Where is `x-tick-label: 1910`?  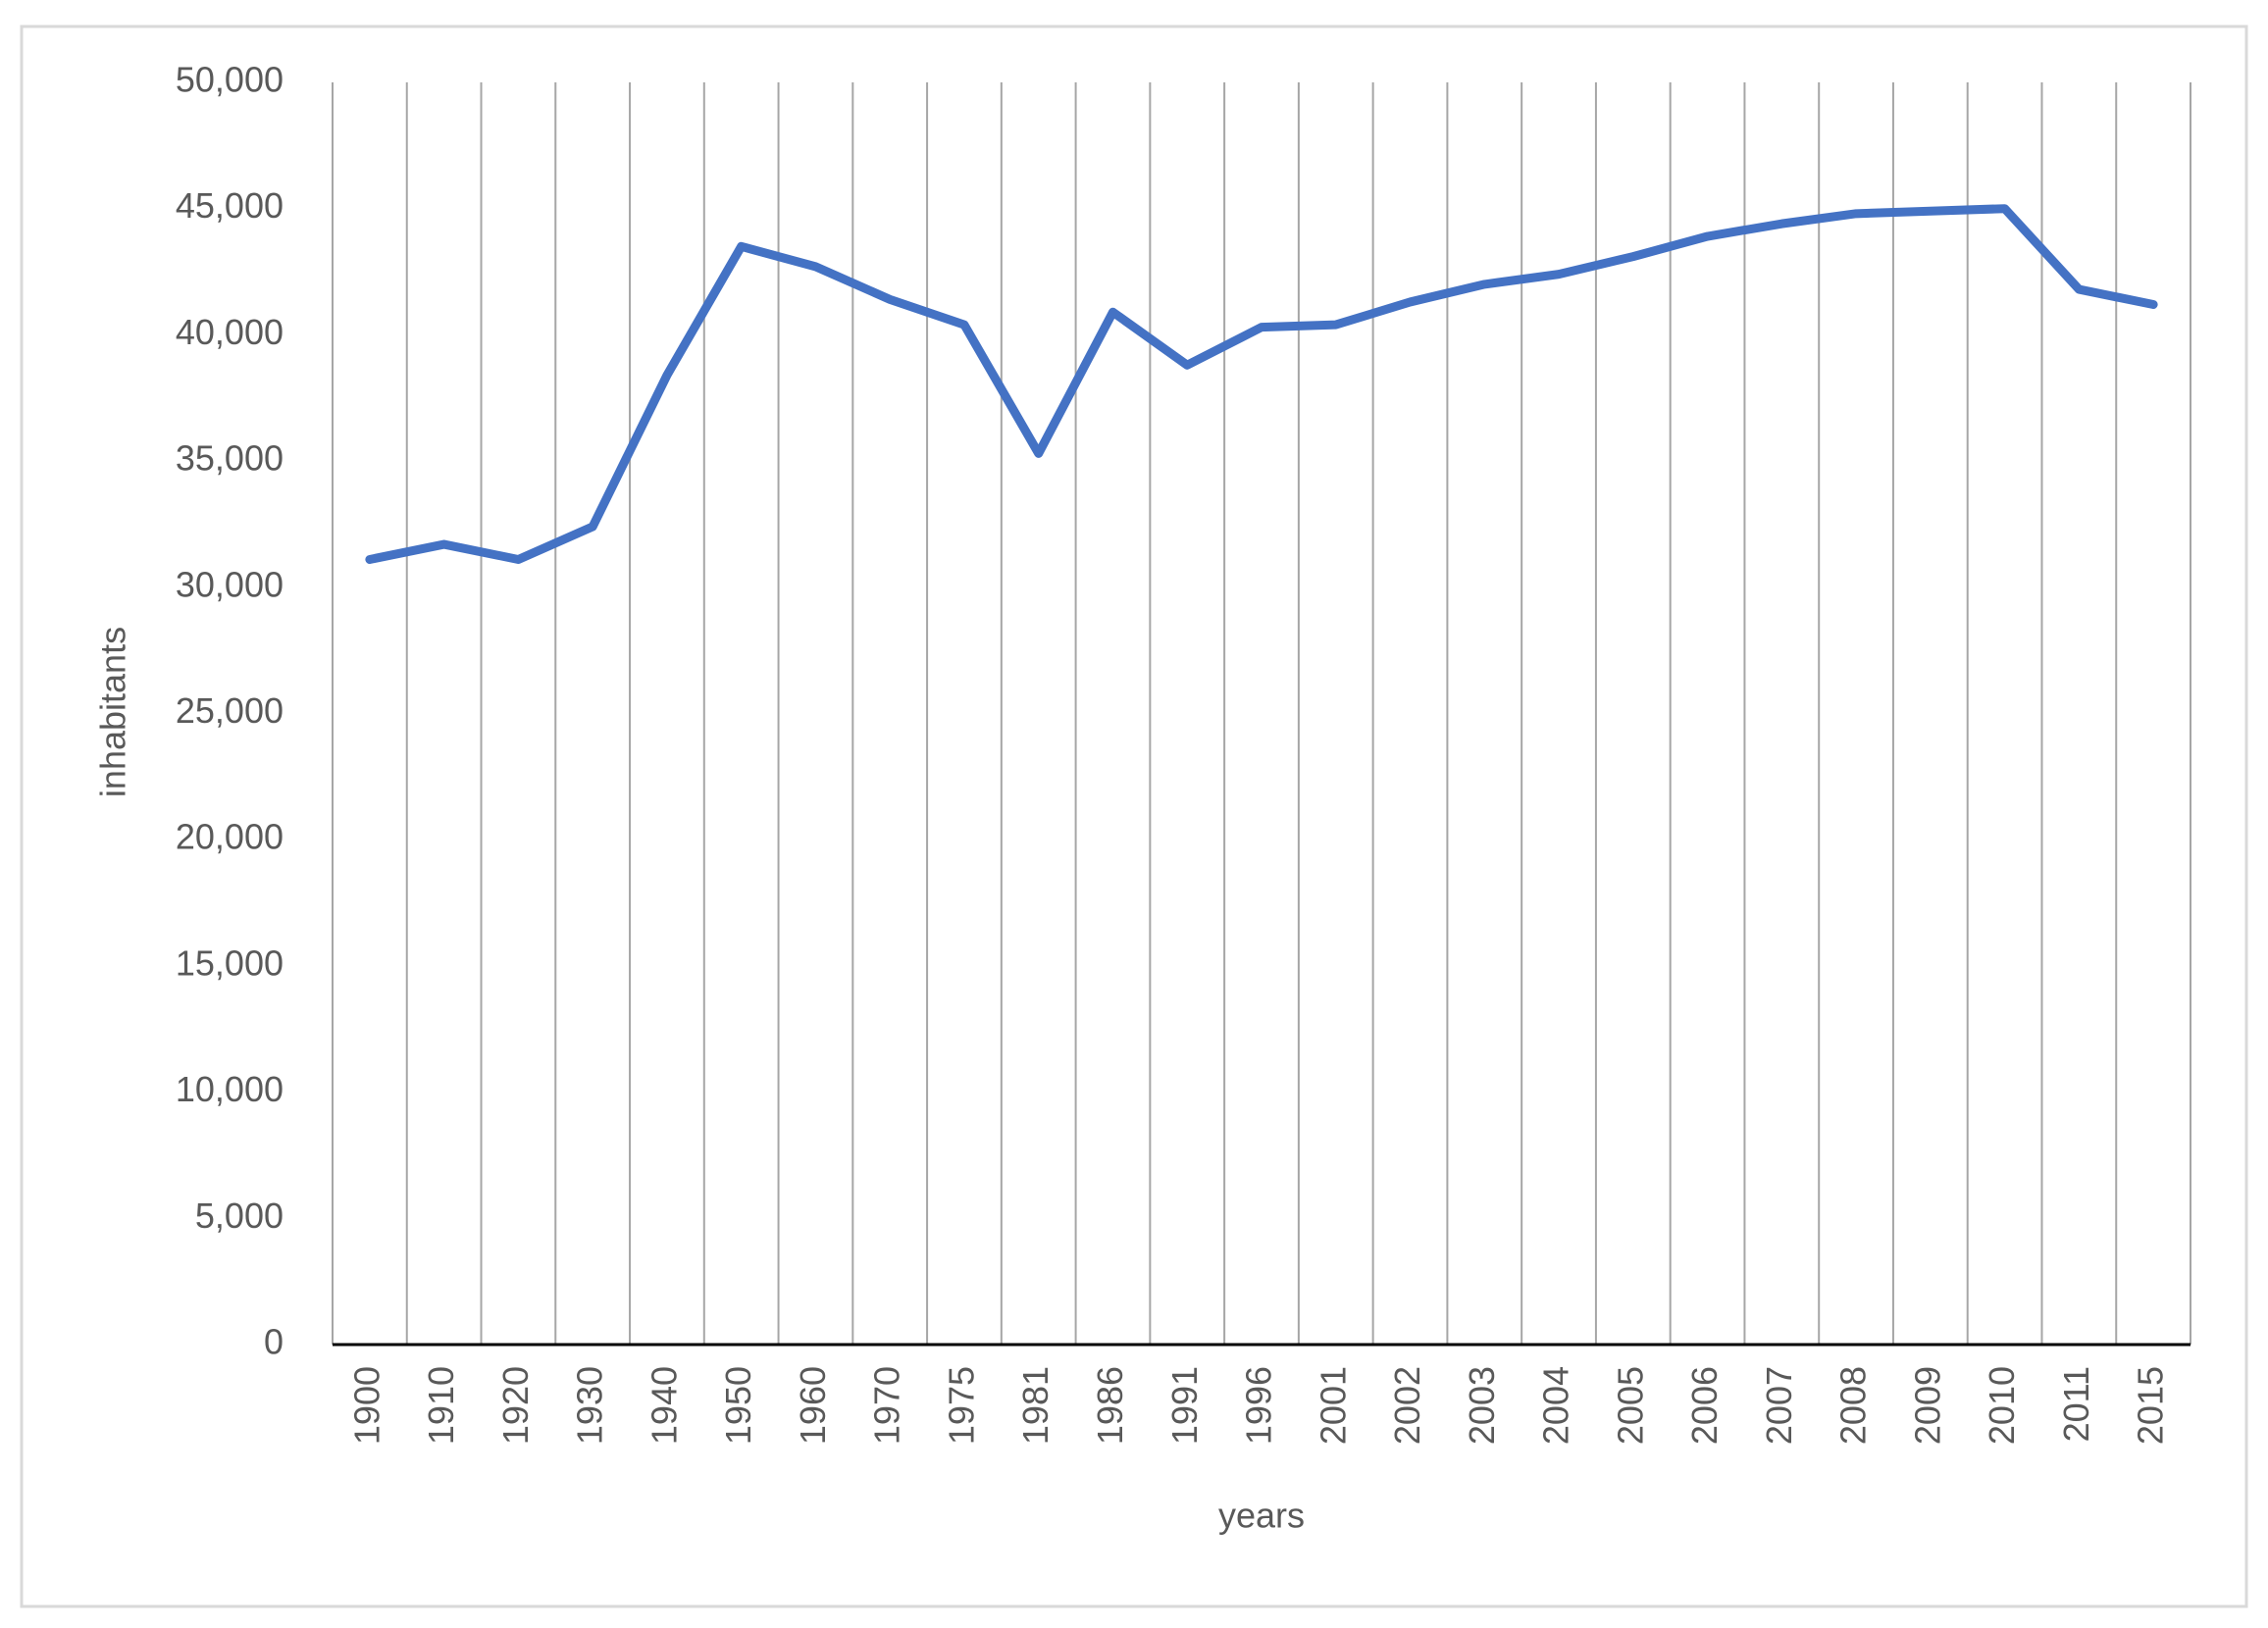 x-tick-label: 1910 is located at coordinates (441, 1405).